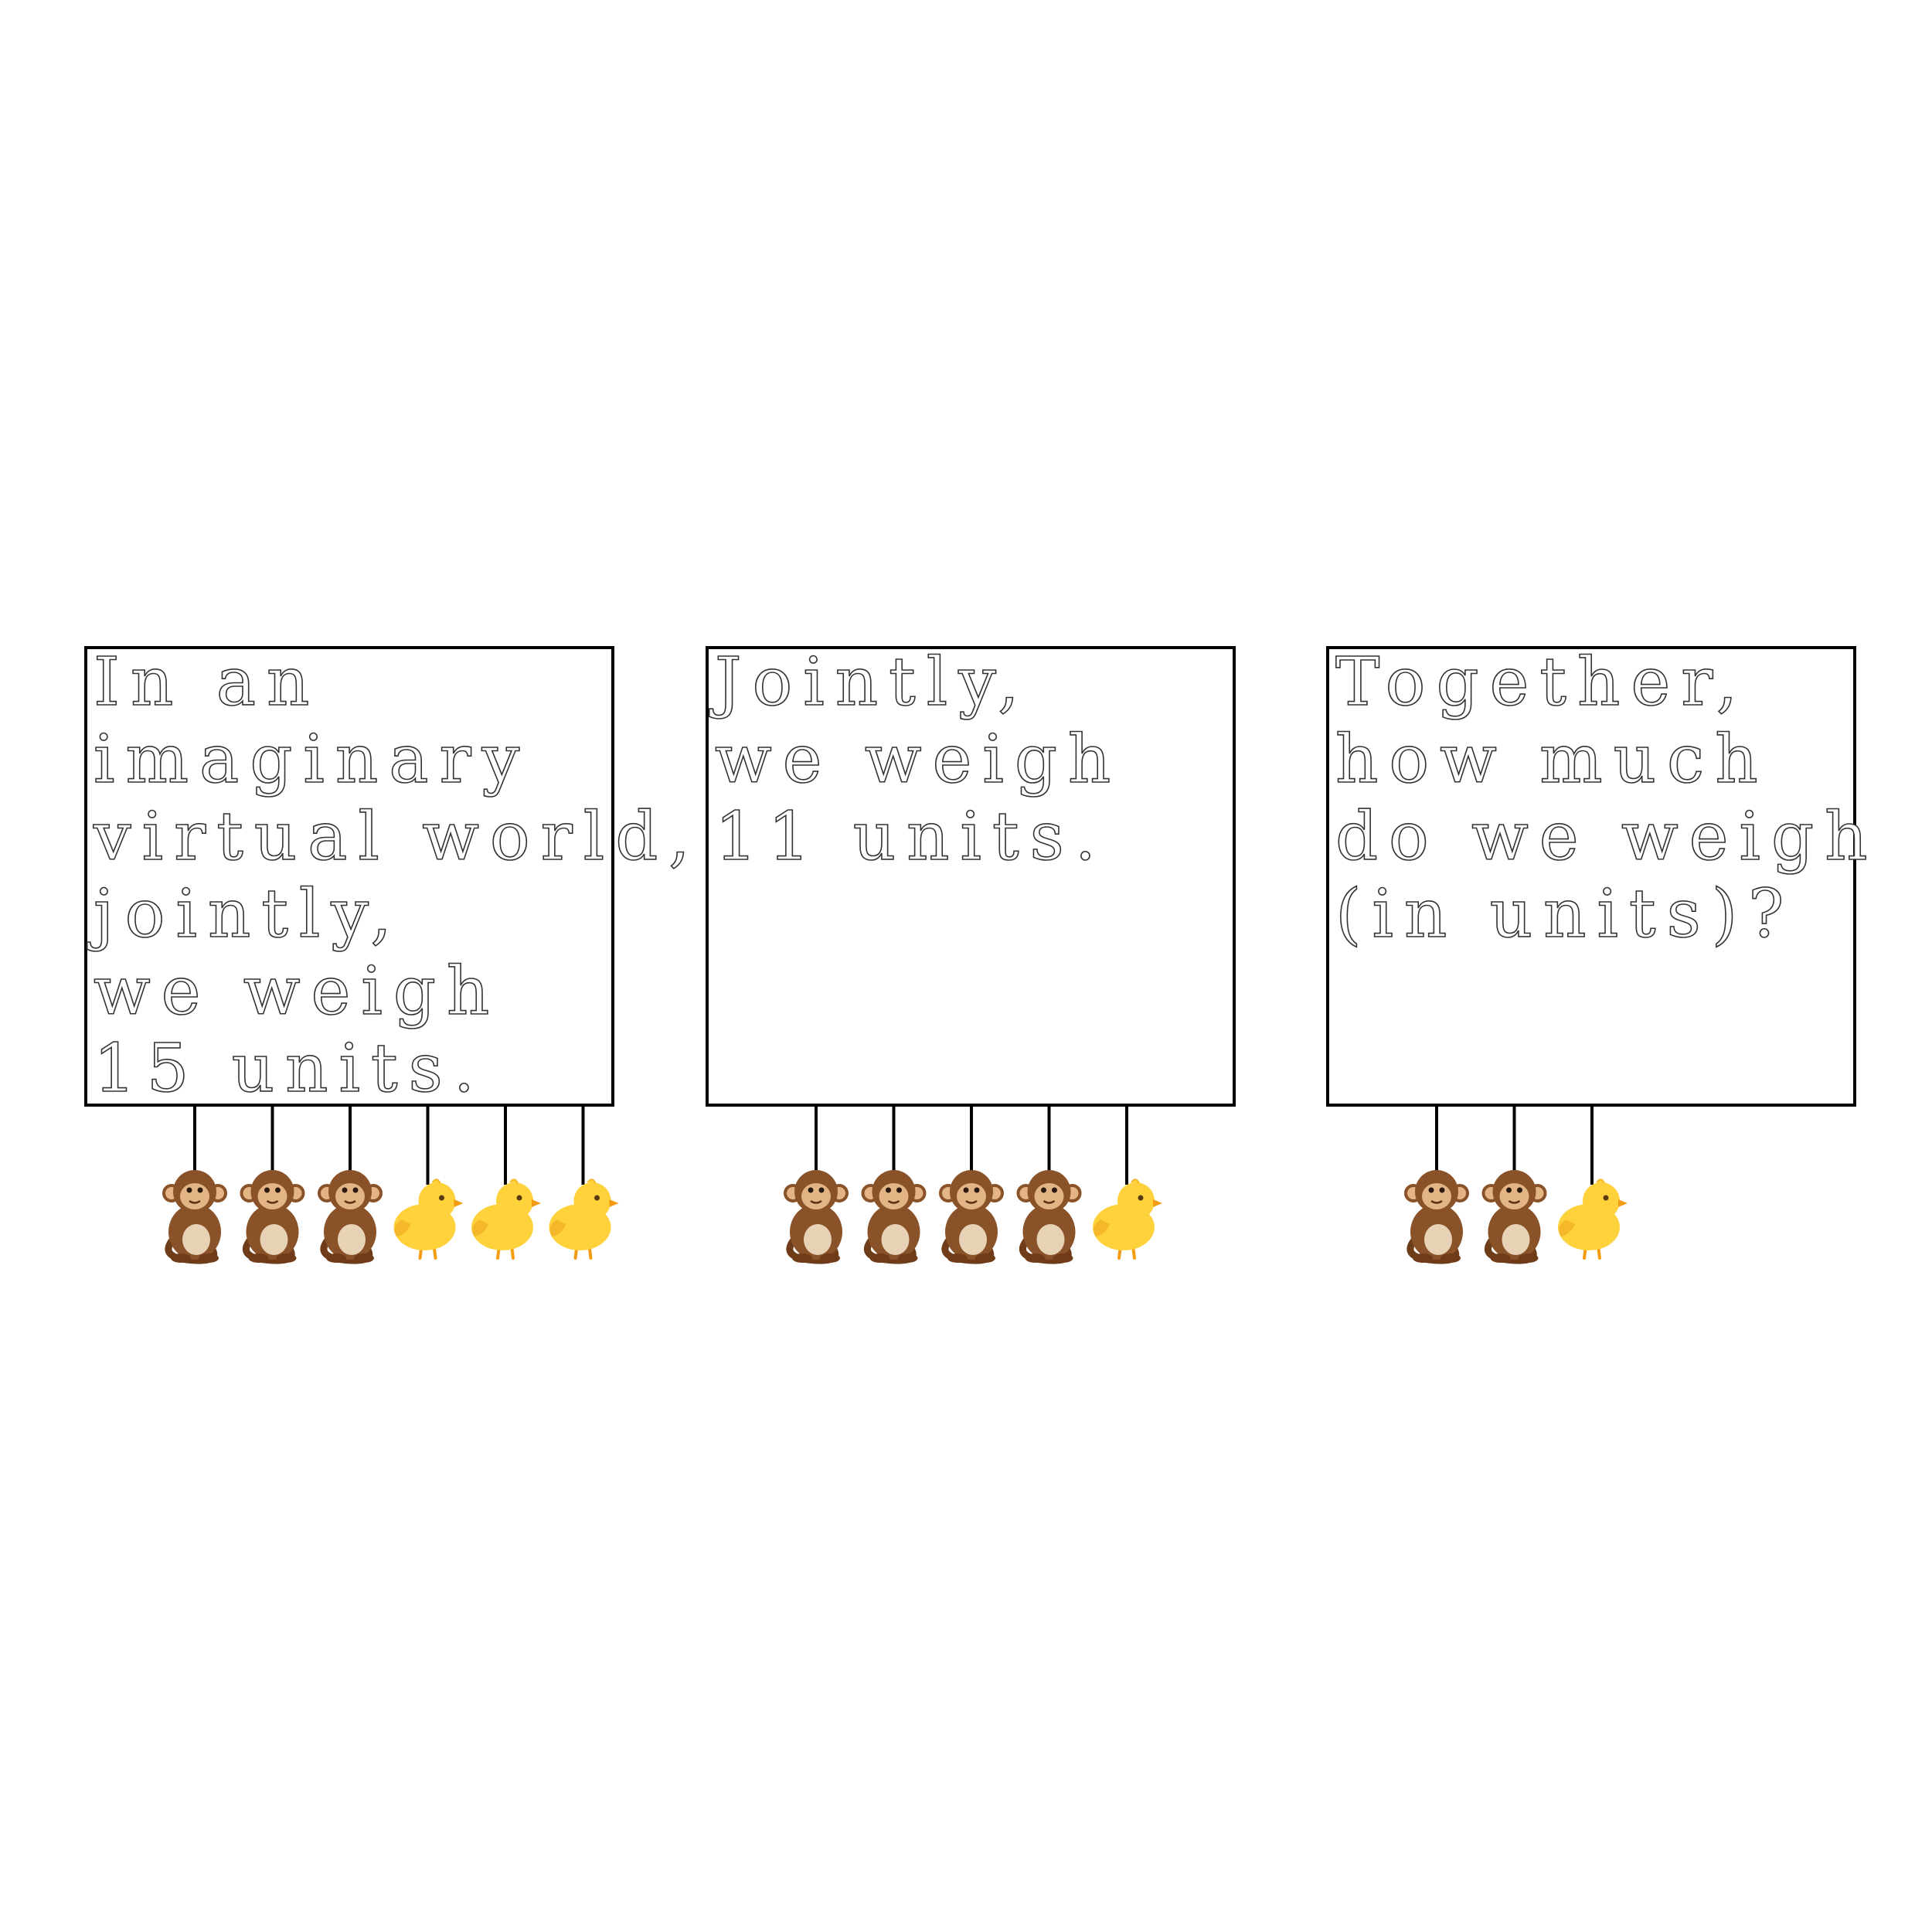 The width and height of the screenshot is (1932, 1932). I want to click on panel-text-line: imaginary, so click(312, 759).